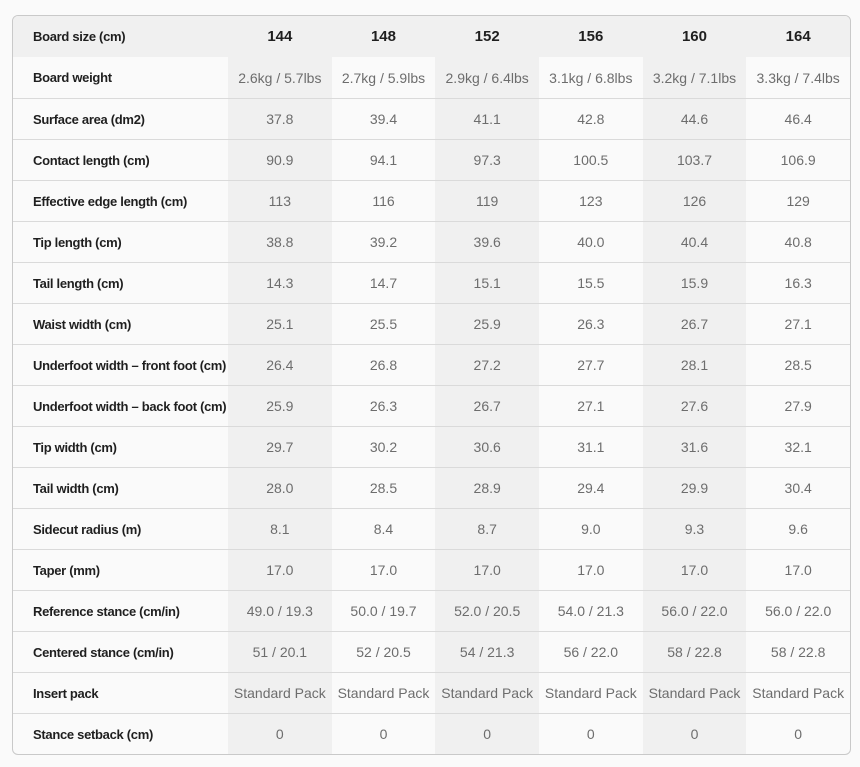 This screenshot has height=767, width=860. Describe the element at coordinates (383, 119) in the screenshot. I see `spec-value: 39.4` at that location.